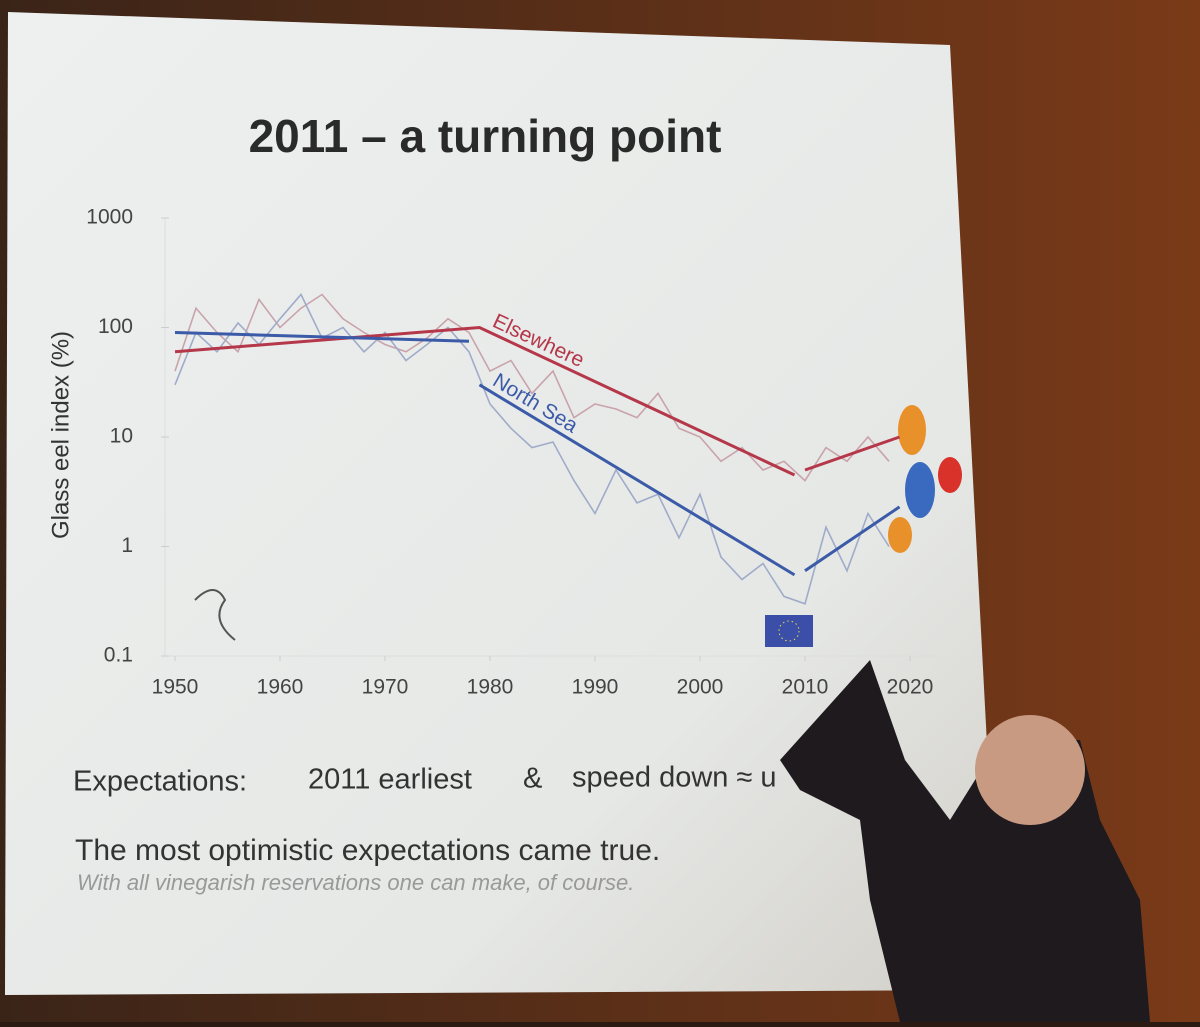  I want to click on x-tick-label: 1960, so click(280, 687).